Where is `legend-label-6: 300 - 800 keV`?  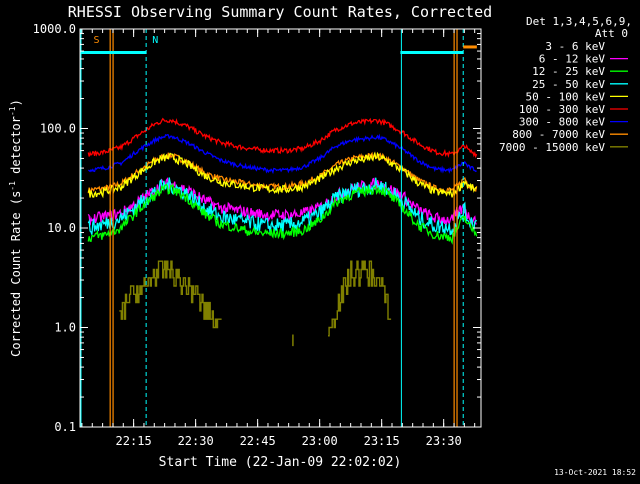 legend-label-6: 300 - 800 keV is located at coordinates (562, 122).